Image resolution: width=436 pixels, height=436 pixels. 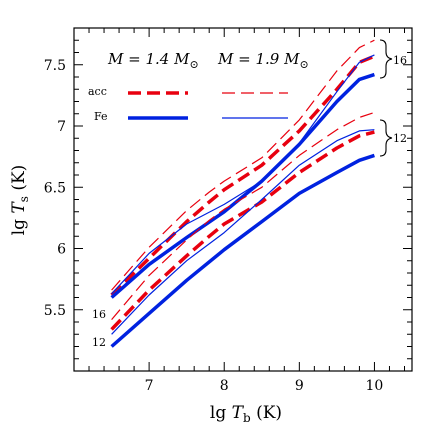 What do you see at coordinates (246, 414) in the screenshot?
I see `x-axis-label: lg Tb (K)` at bounding box center [246, 414].